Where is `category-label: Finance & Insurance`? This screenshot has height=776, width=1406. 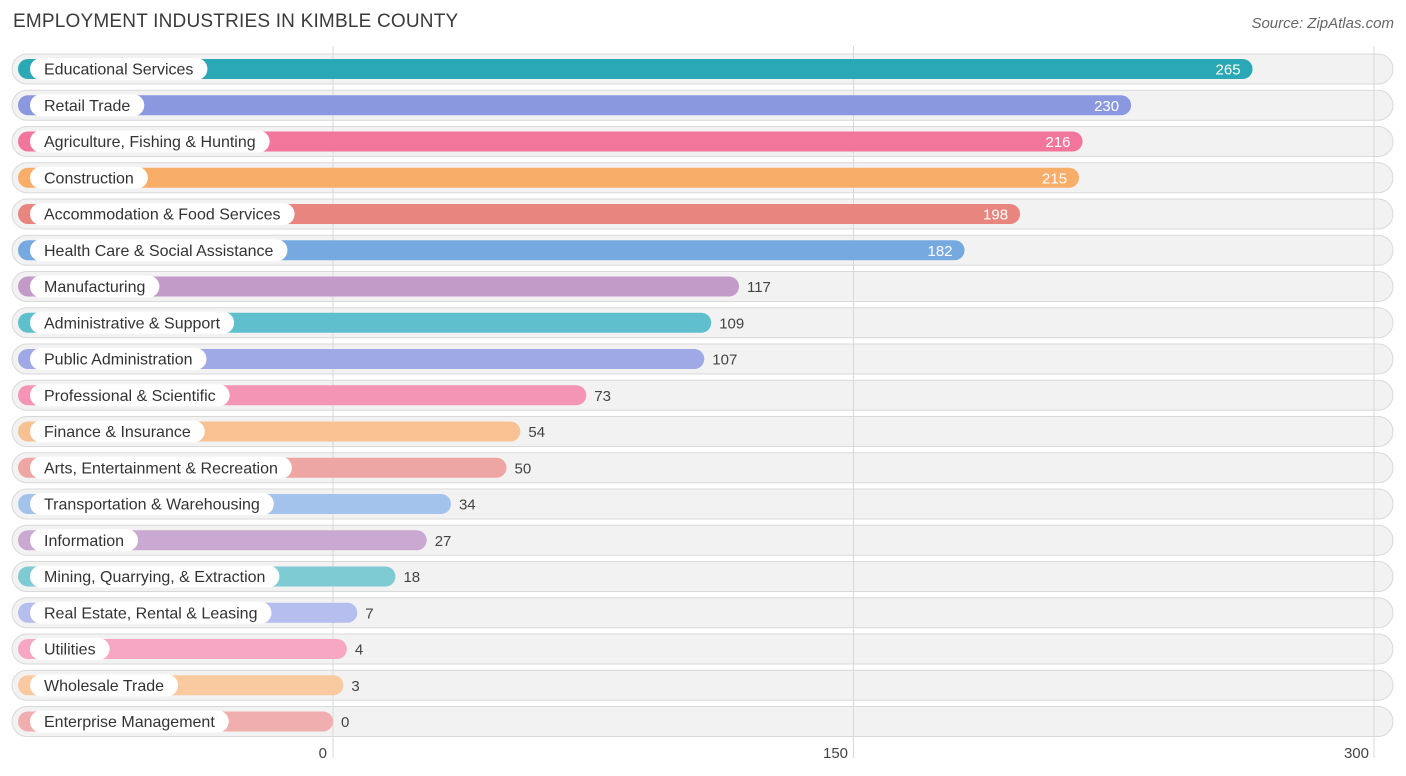
category-label: Finance & Insurance is located at coordinates (117, 432).